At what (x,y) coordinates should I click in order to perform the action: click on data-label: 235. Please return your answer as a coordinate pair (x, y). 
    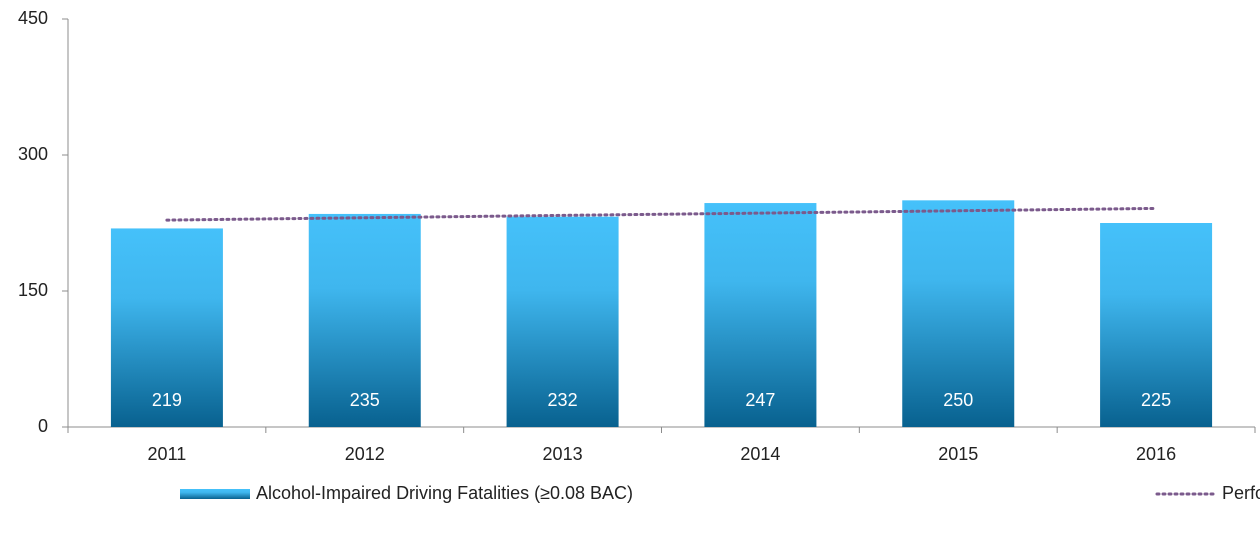
    Looking at the image, I should click on (365, 400).